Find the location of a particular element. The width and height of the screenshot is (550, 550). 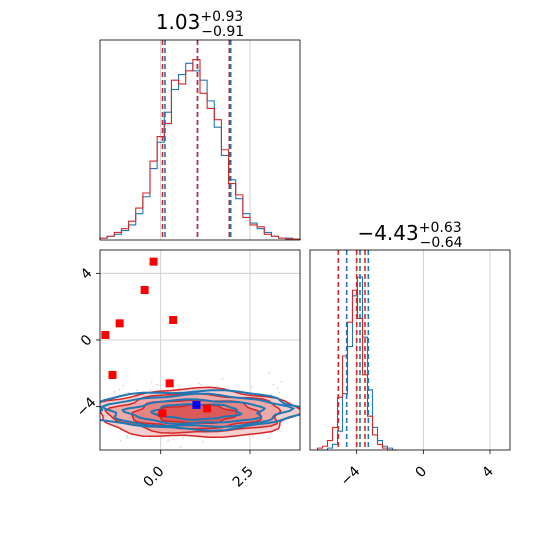

param2-x-tick-label-1: 0 is located at coordinates (422, 473).